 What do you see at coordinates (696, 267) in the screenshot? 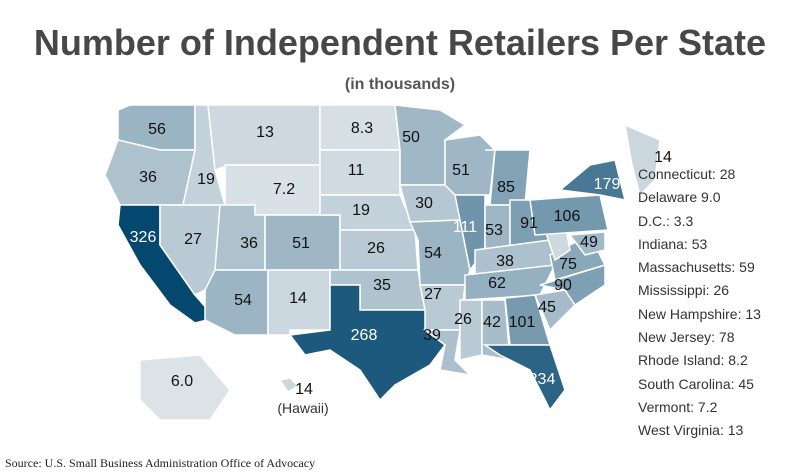
I see `legend-entry: Massachusetts: 59` at bounding box center [696, 267].